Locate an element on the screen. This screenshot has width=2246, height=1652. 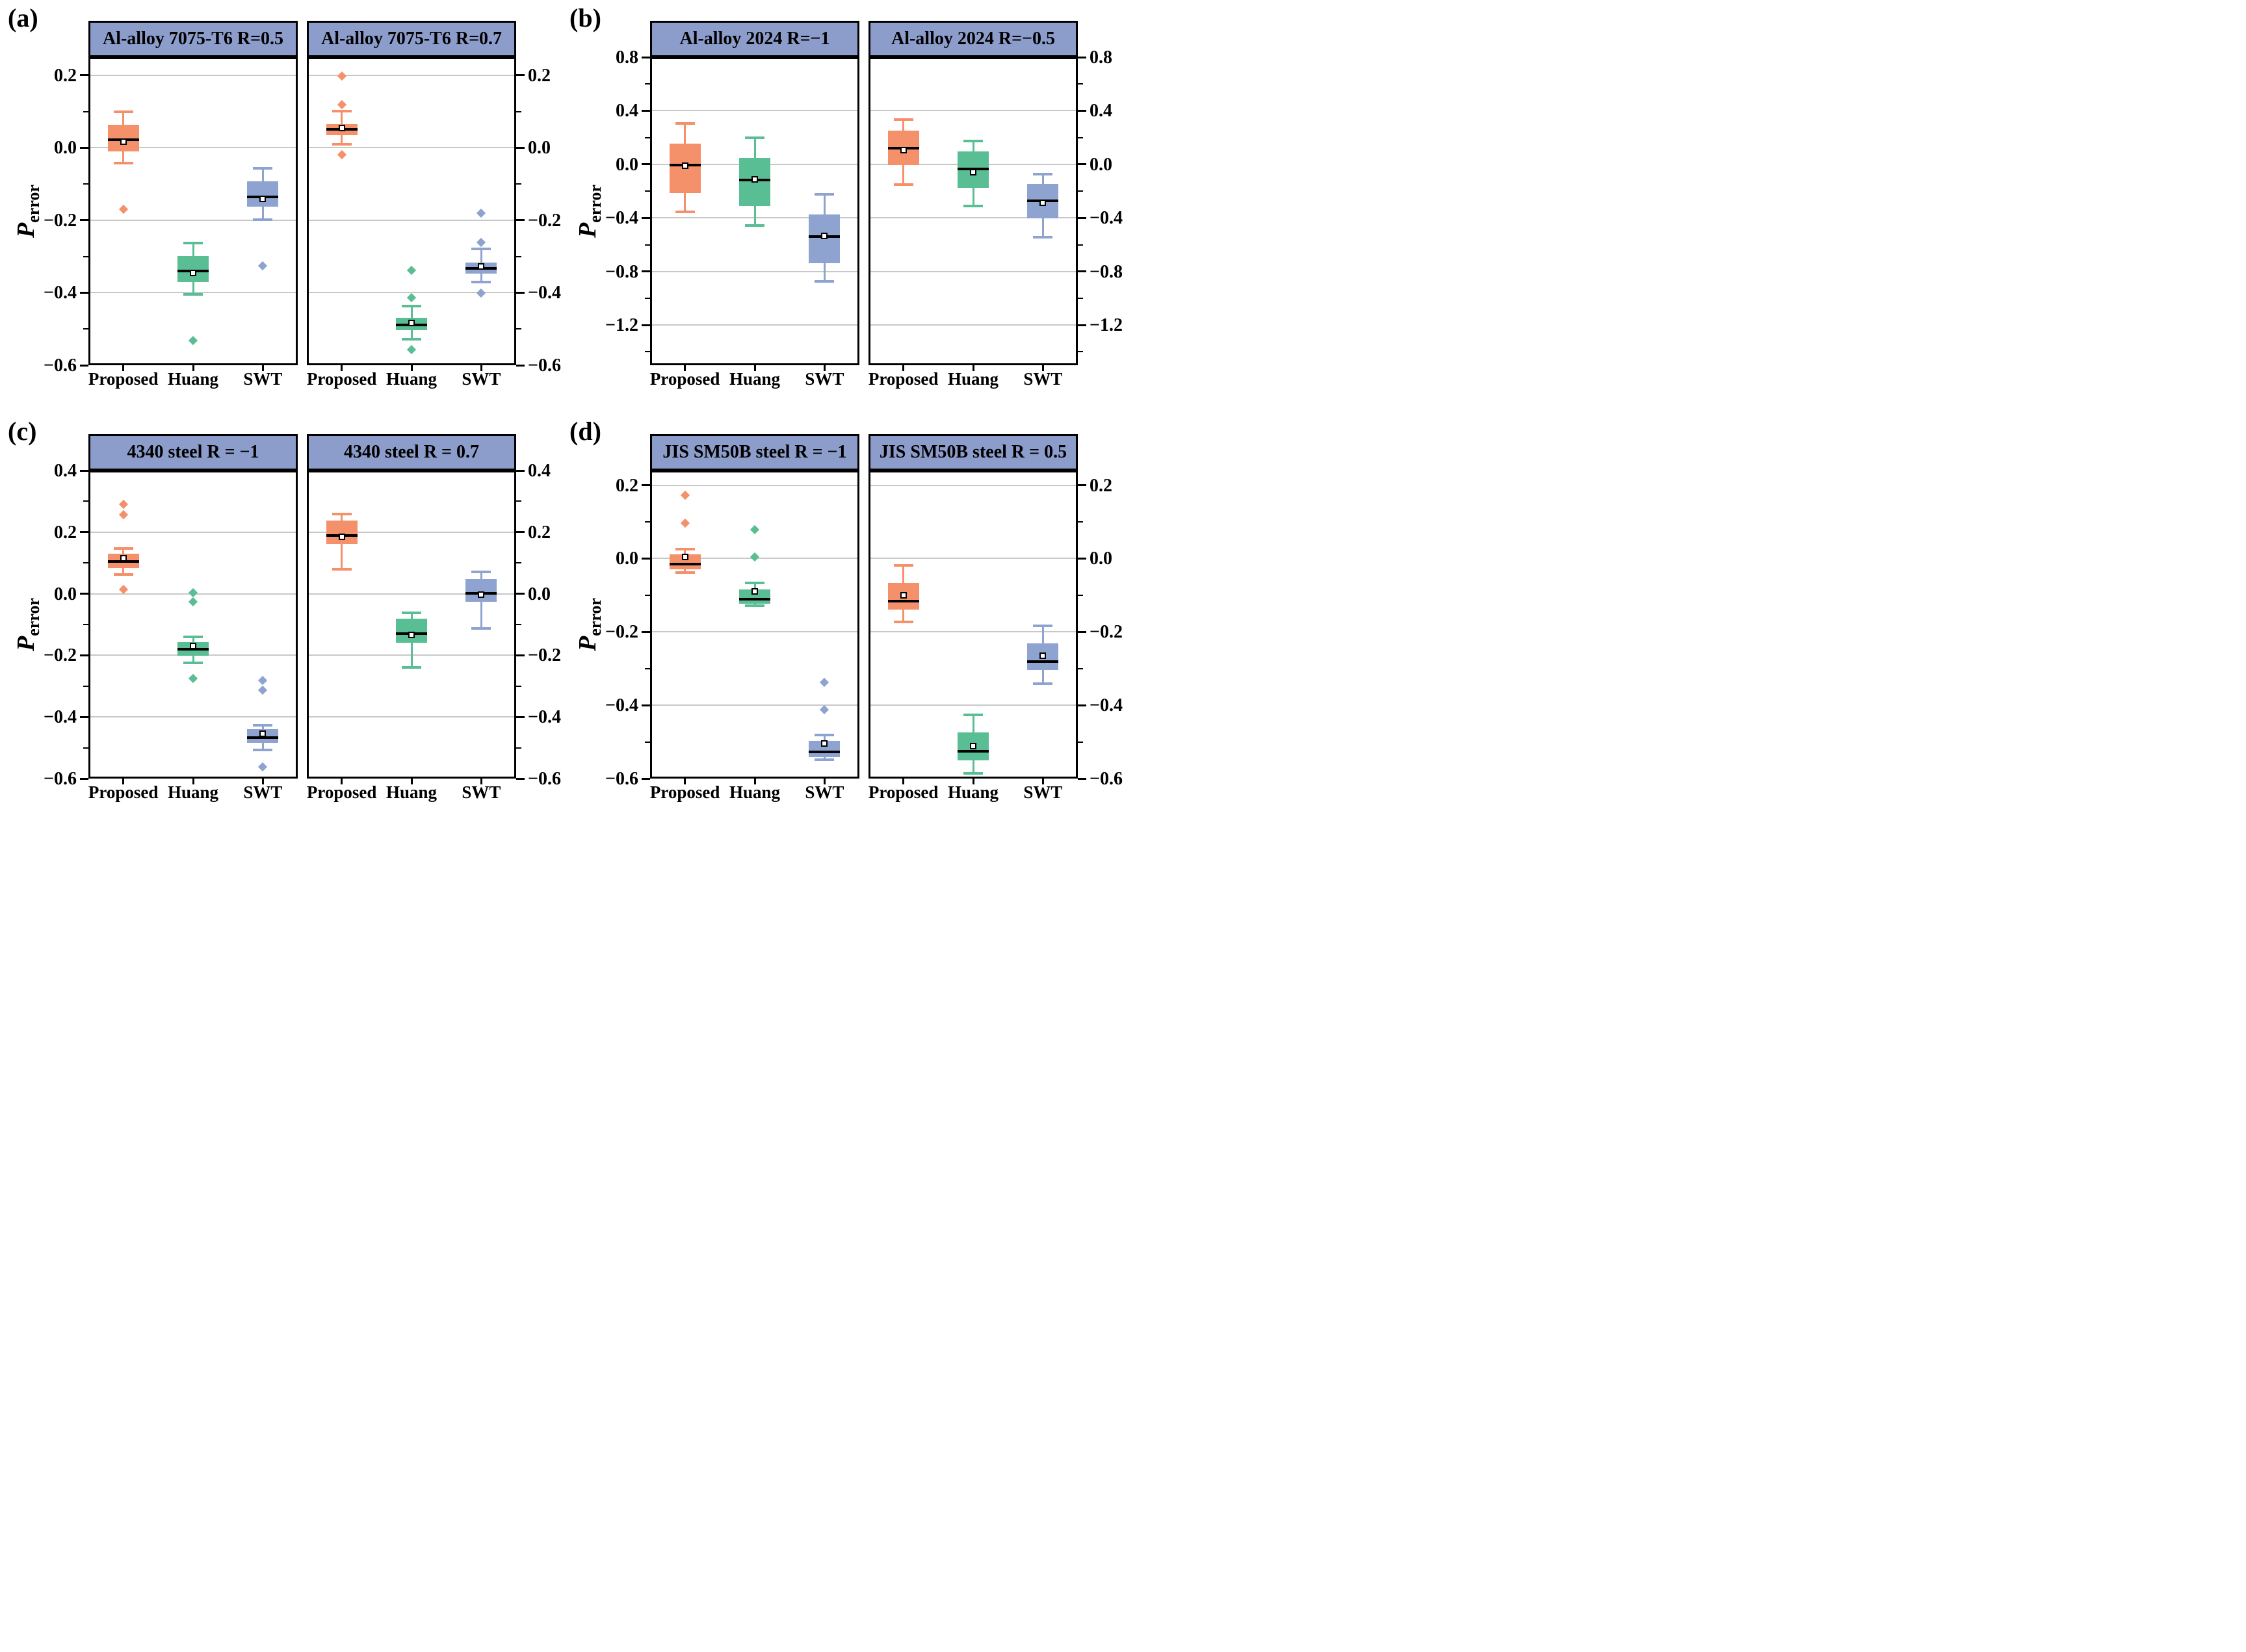
y-axis-title-subscript: error is located at coordinates (33, 617).